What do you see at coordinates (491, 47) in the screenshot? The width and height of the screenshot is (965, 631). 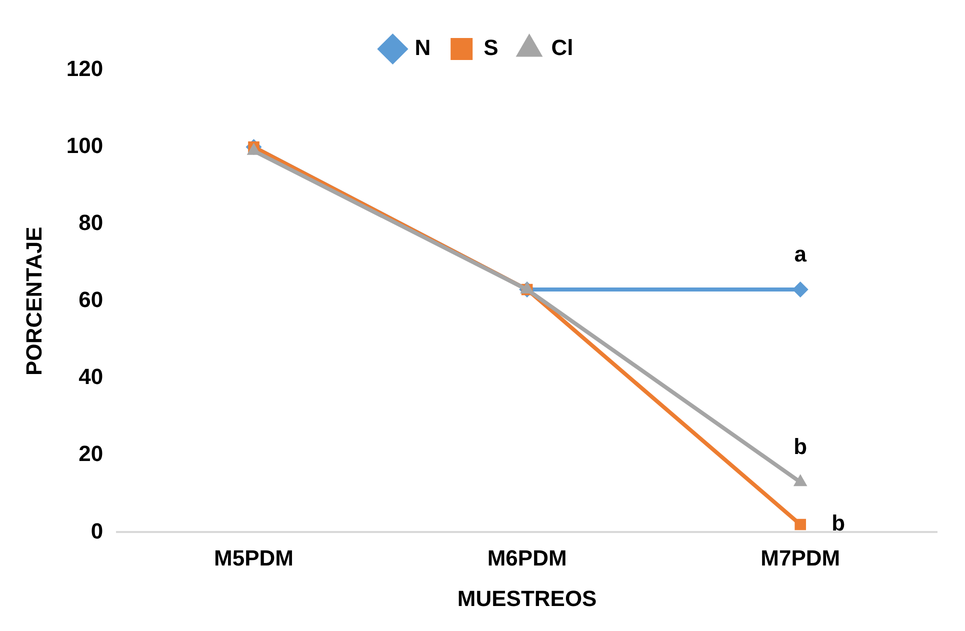 I see `legend-label: S` at bounding box center [491, 47].